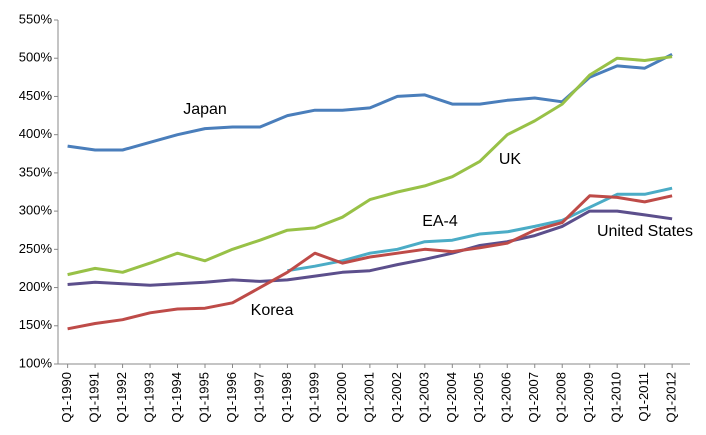  I want to click on y-tick-label: 350%, so click(36, 171).